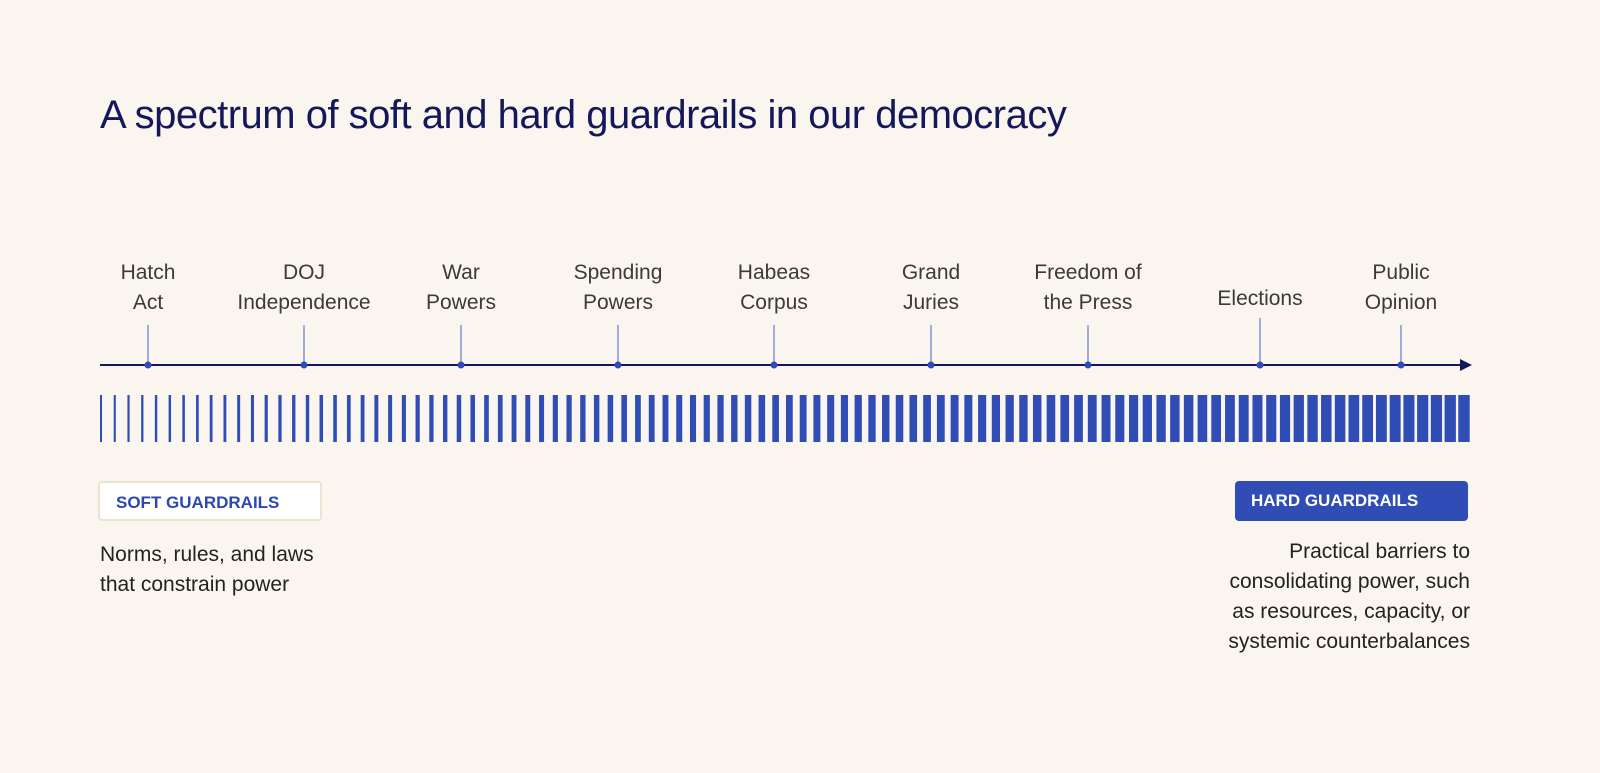 Image resolution: width=1600 pixels, height=773 pixels. Describe the element at coordinates (148, 272) in the screenshot. I see `label-line: Hatch` at that location.